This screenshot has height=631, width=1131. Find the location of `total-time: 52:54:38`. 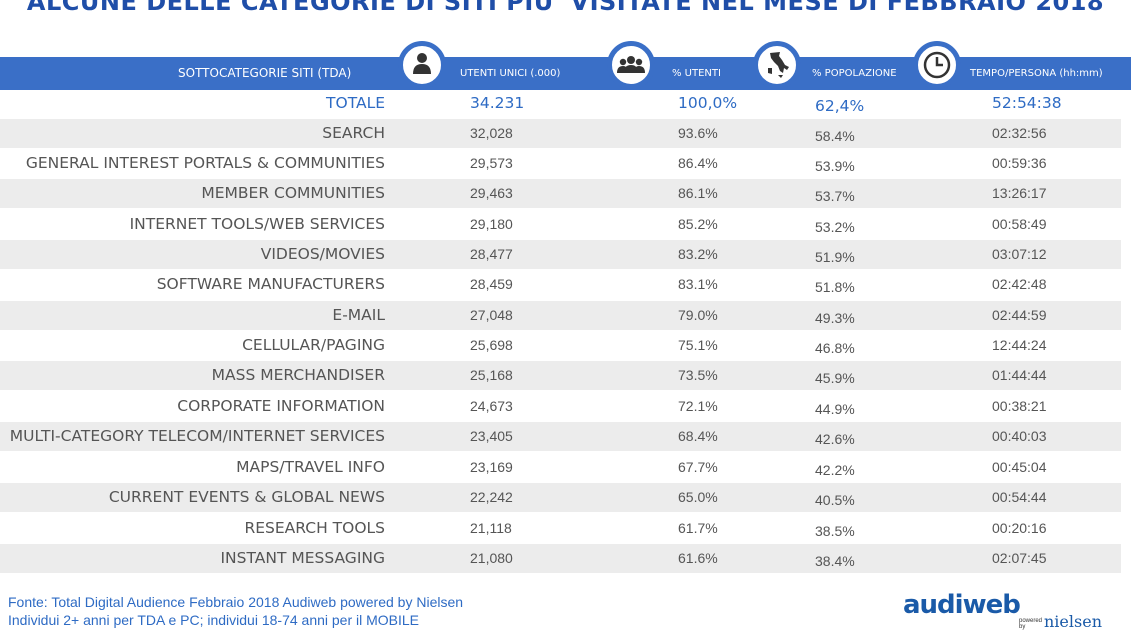

total-time: 52:54:38 is located at coordinates (1027, 103).